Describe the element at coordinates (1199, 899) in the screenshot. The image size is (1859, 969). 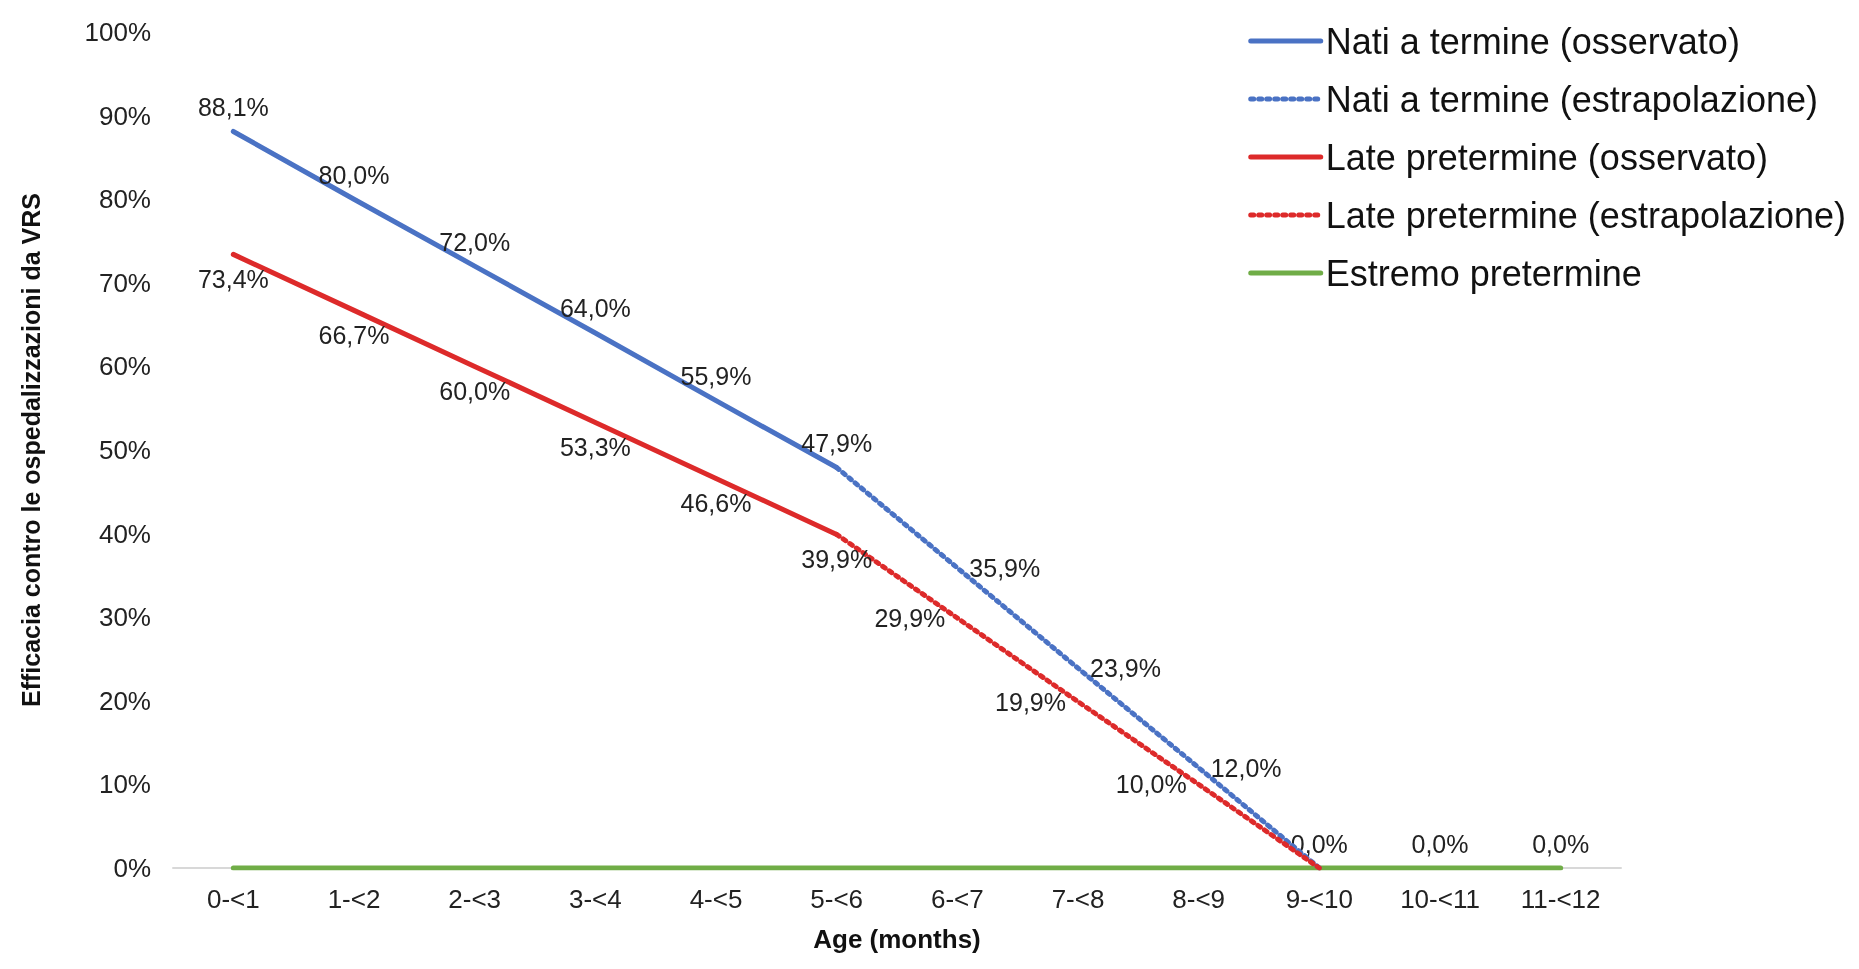
I see `x-tick-label: 8-<9` at that location.